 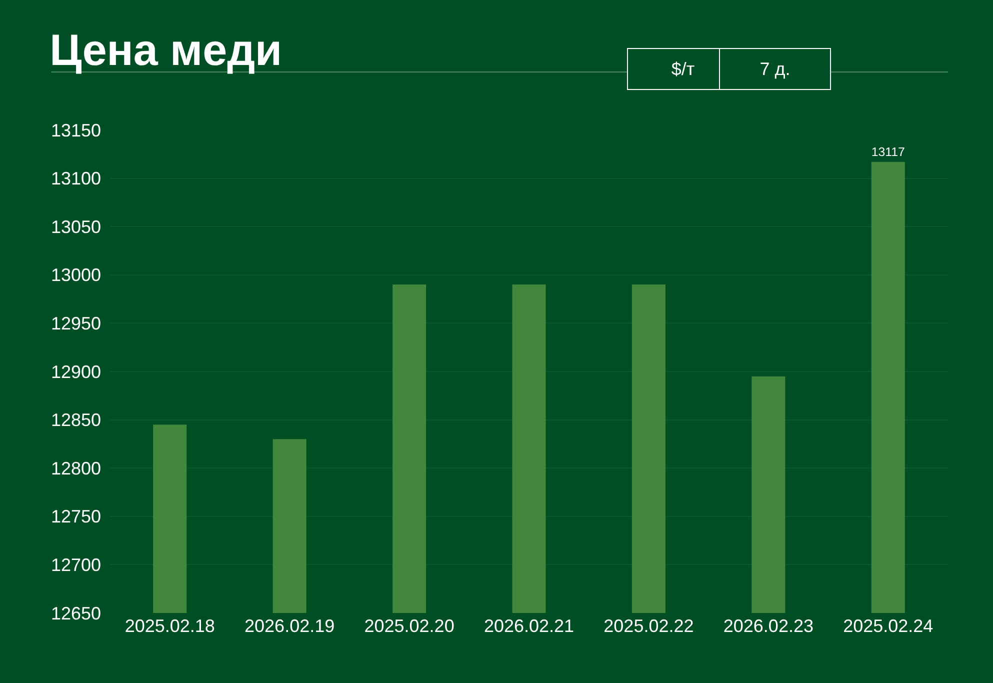 What do you see at coordinates (289, 626) in the screenshot?
I see `x-tick-label: 2026.02.19` at bounding box center [289, 626].